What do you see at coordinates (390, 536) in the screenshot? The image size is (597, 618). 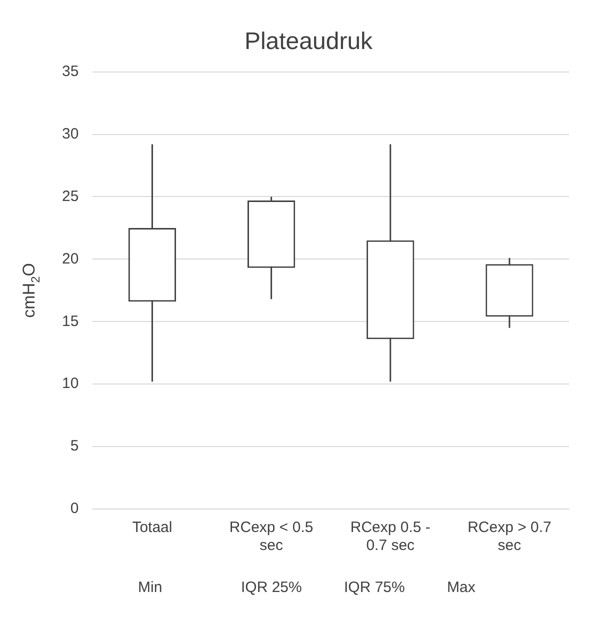 I see `x-tick-label: RCexp 0.5 - 0.7 sec` at bounding box center [390, 536].